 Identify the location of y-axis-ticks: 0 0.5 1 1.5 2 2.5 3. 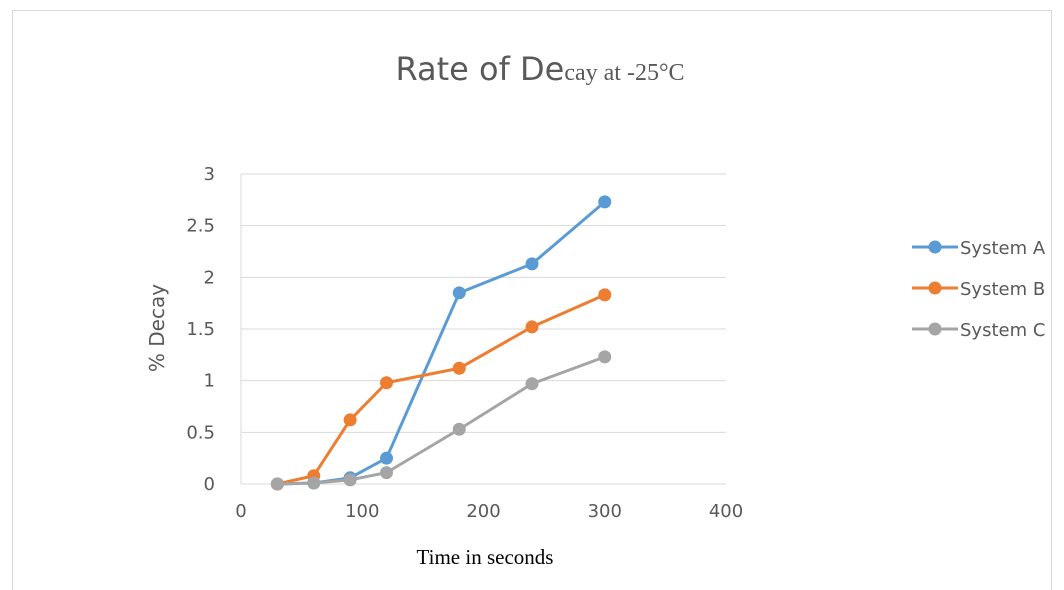
(200, 329).